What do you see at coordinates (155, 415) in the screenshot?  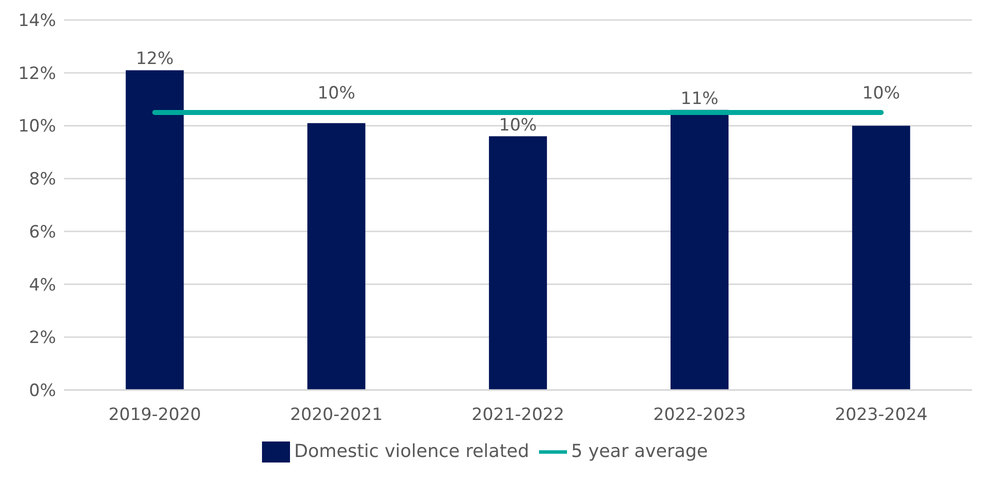 I see `x-tick-label: 2019-2020` at bounding box center [155, 415].